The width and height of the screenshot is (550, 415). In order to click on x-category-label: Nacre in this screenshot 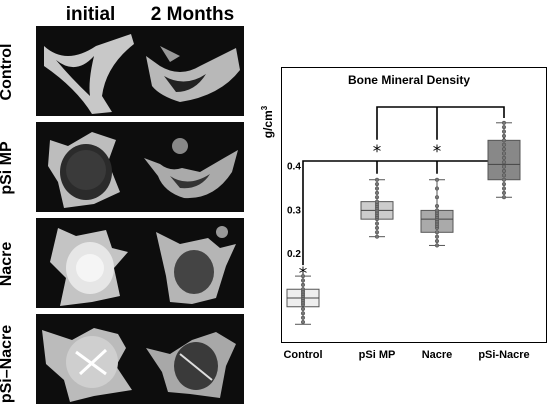, I will do `click(437, 355)`.